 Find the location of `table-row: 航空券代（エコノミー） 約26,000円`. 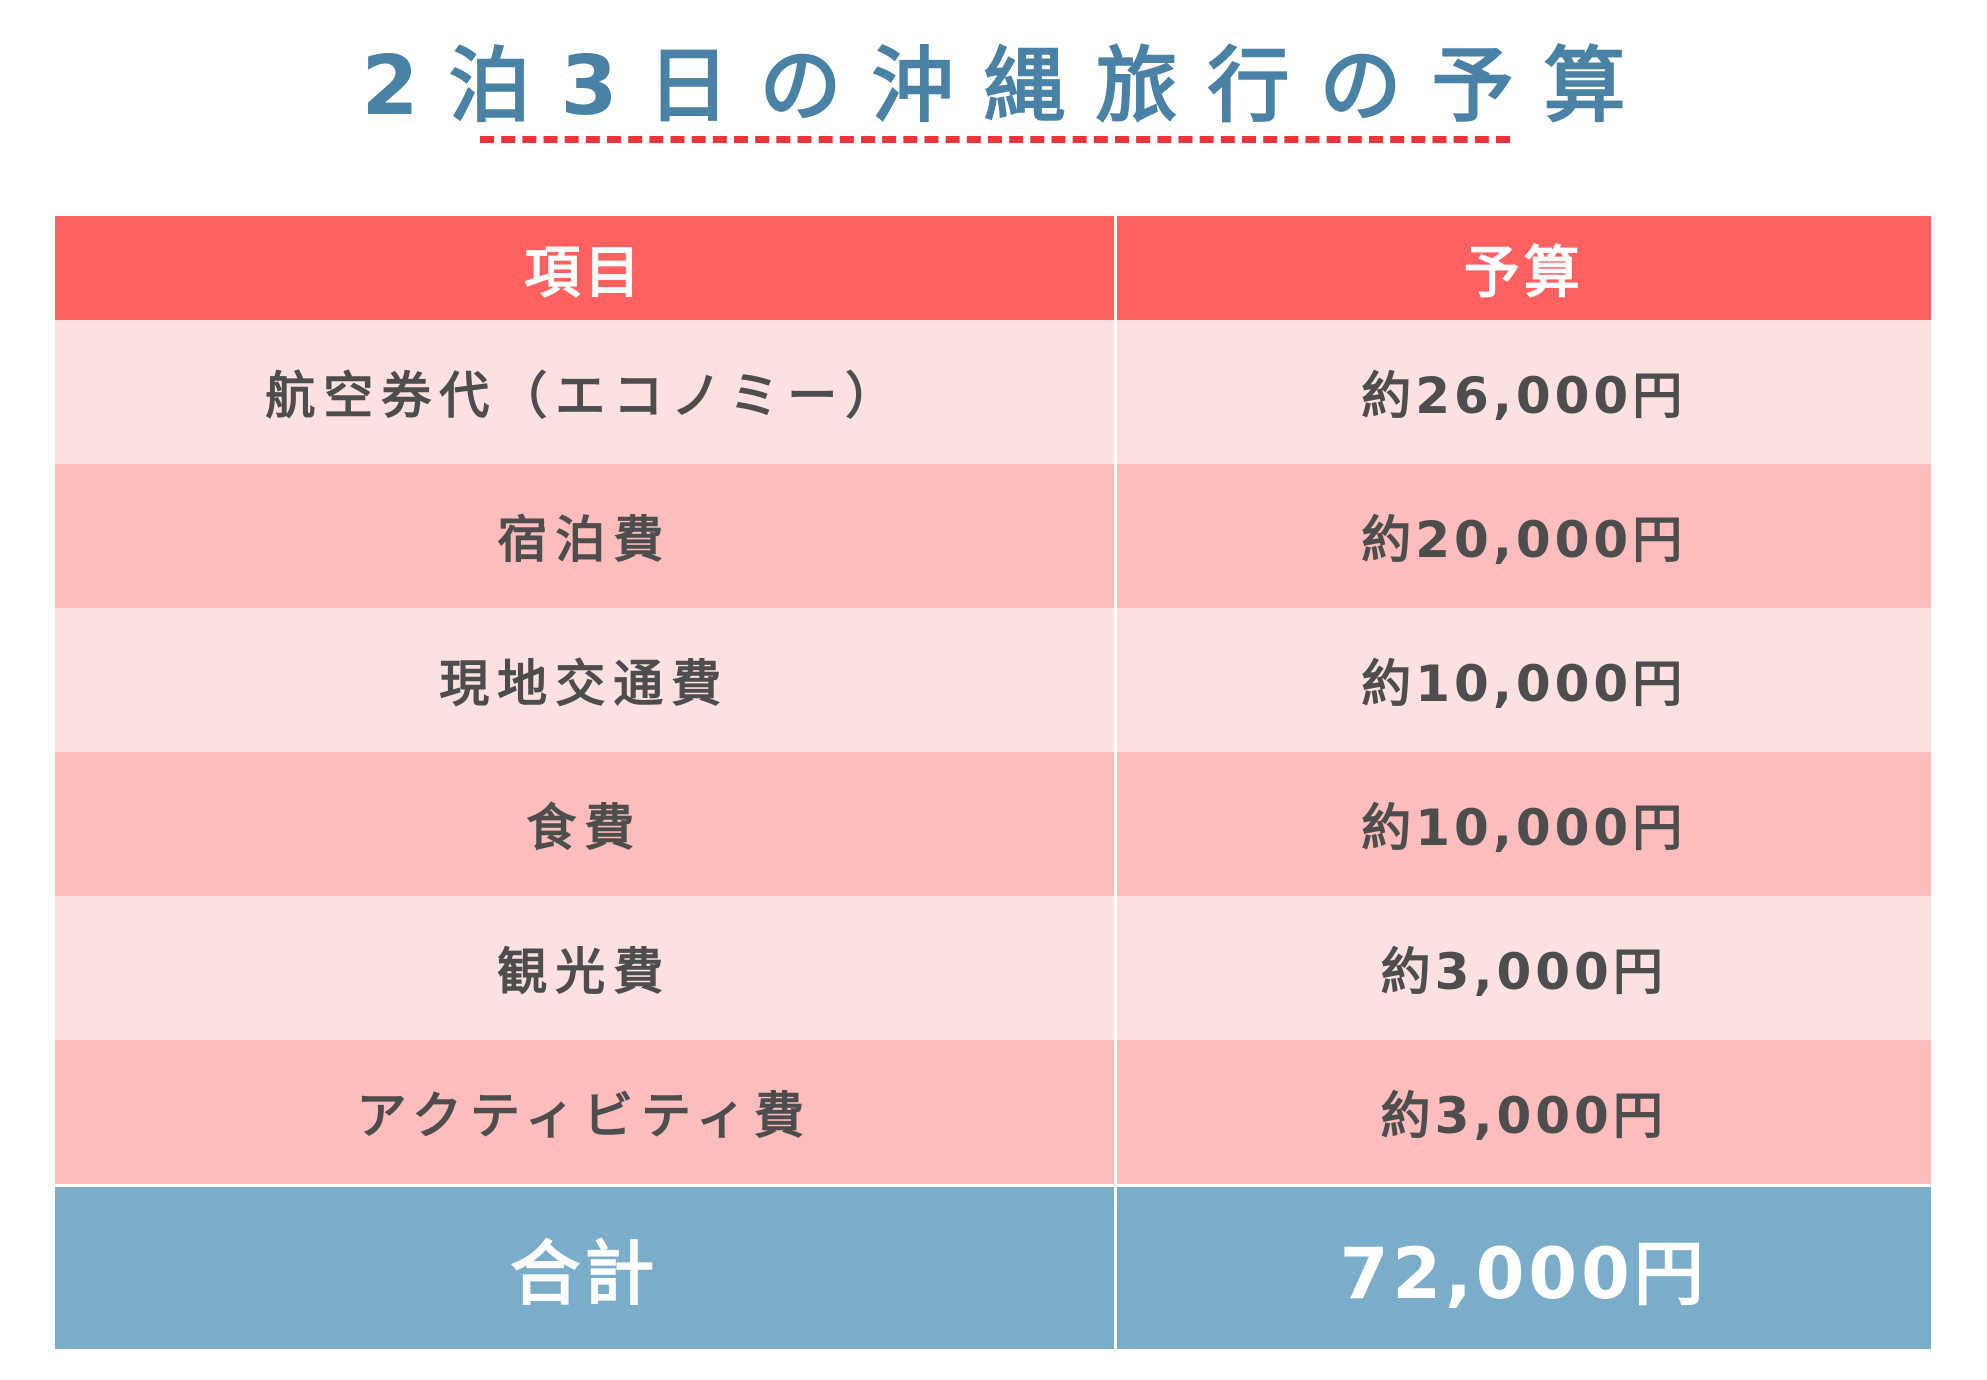

table-row: 航空券代（エコノミー） 約26,000円 is located at coordinates (993, 392).